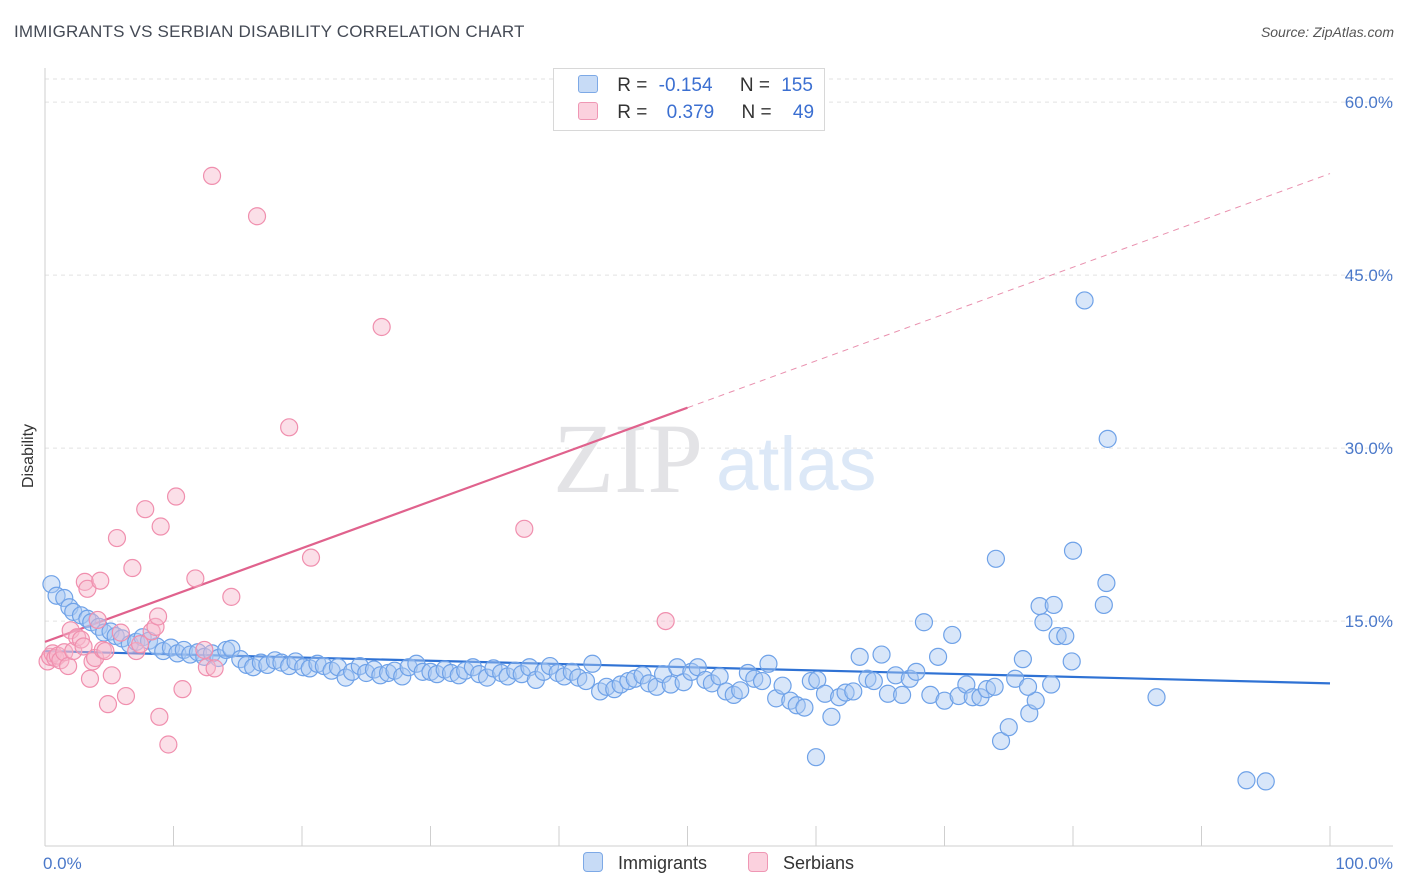  Describe the element at coordinates (663, 863) in the screenshot. I see `legend-label-immigrants: Immigrants` at that location.